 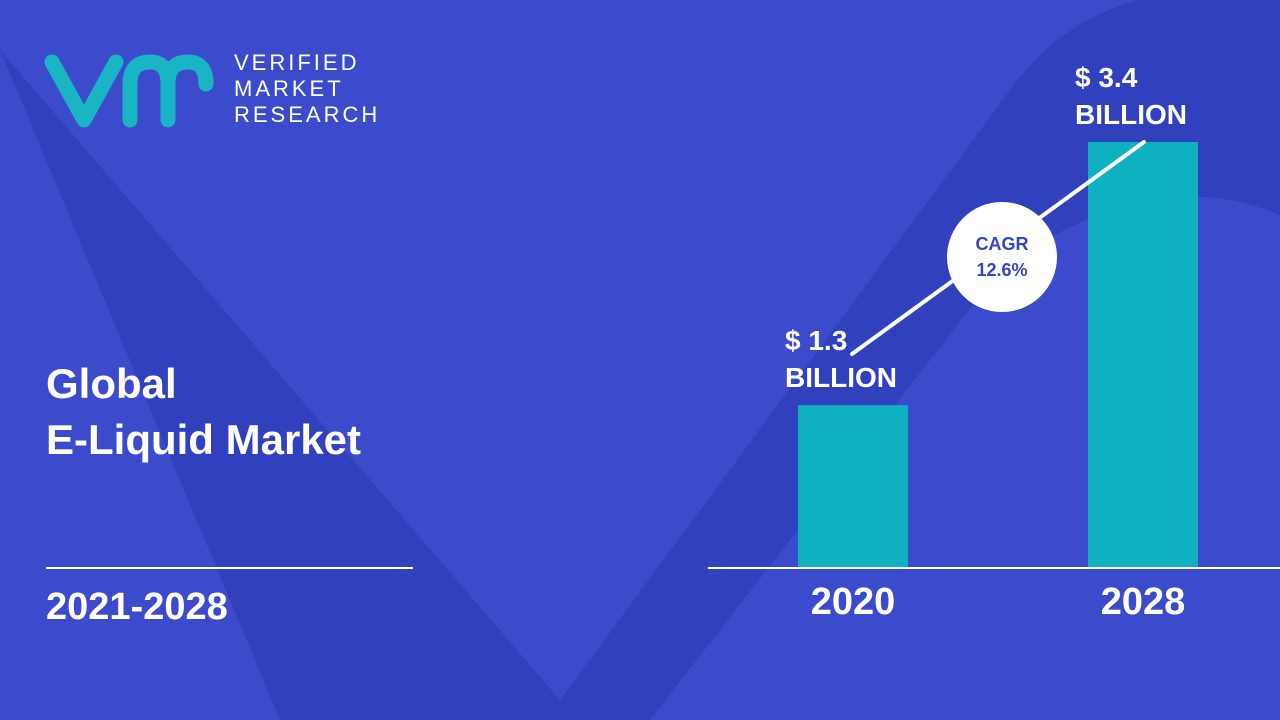 I want to click on vmr-logo-mark-icon, so click(x=129, y=91).